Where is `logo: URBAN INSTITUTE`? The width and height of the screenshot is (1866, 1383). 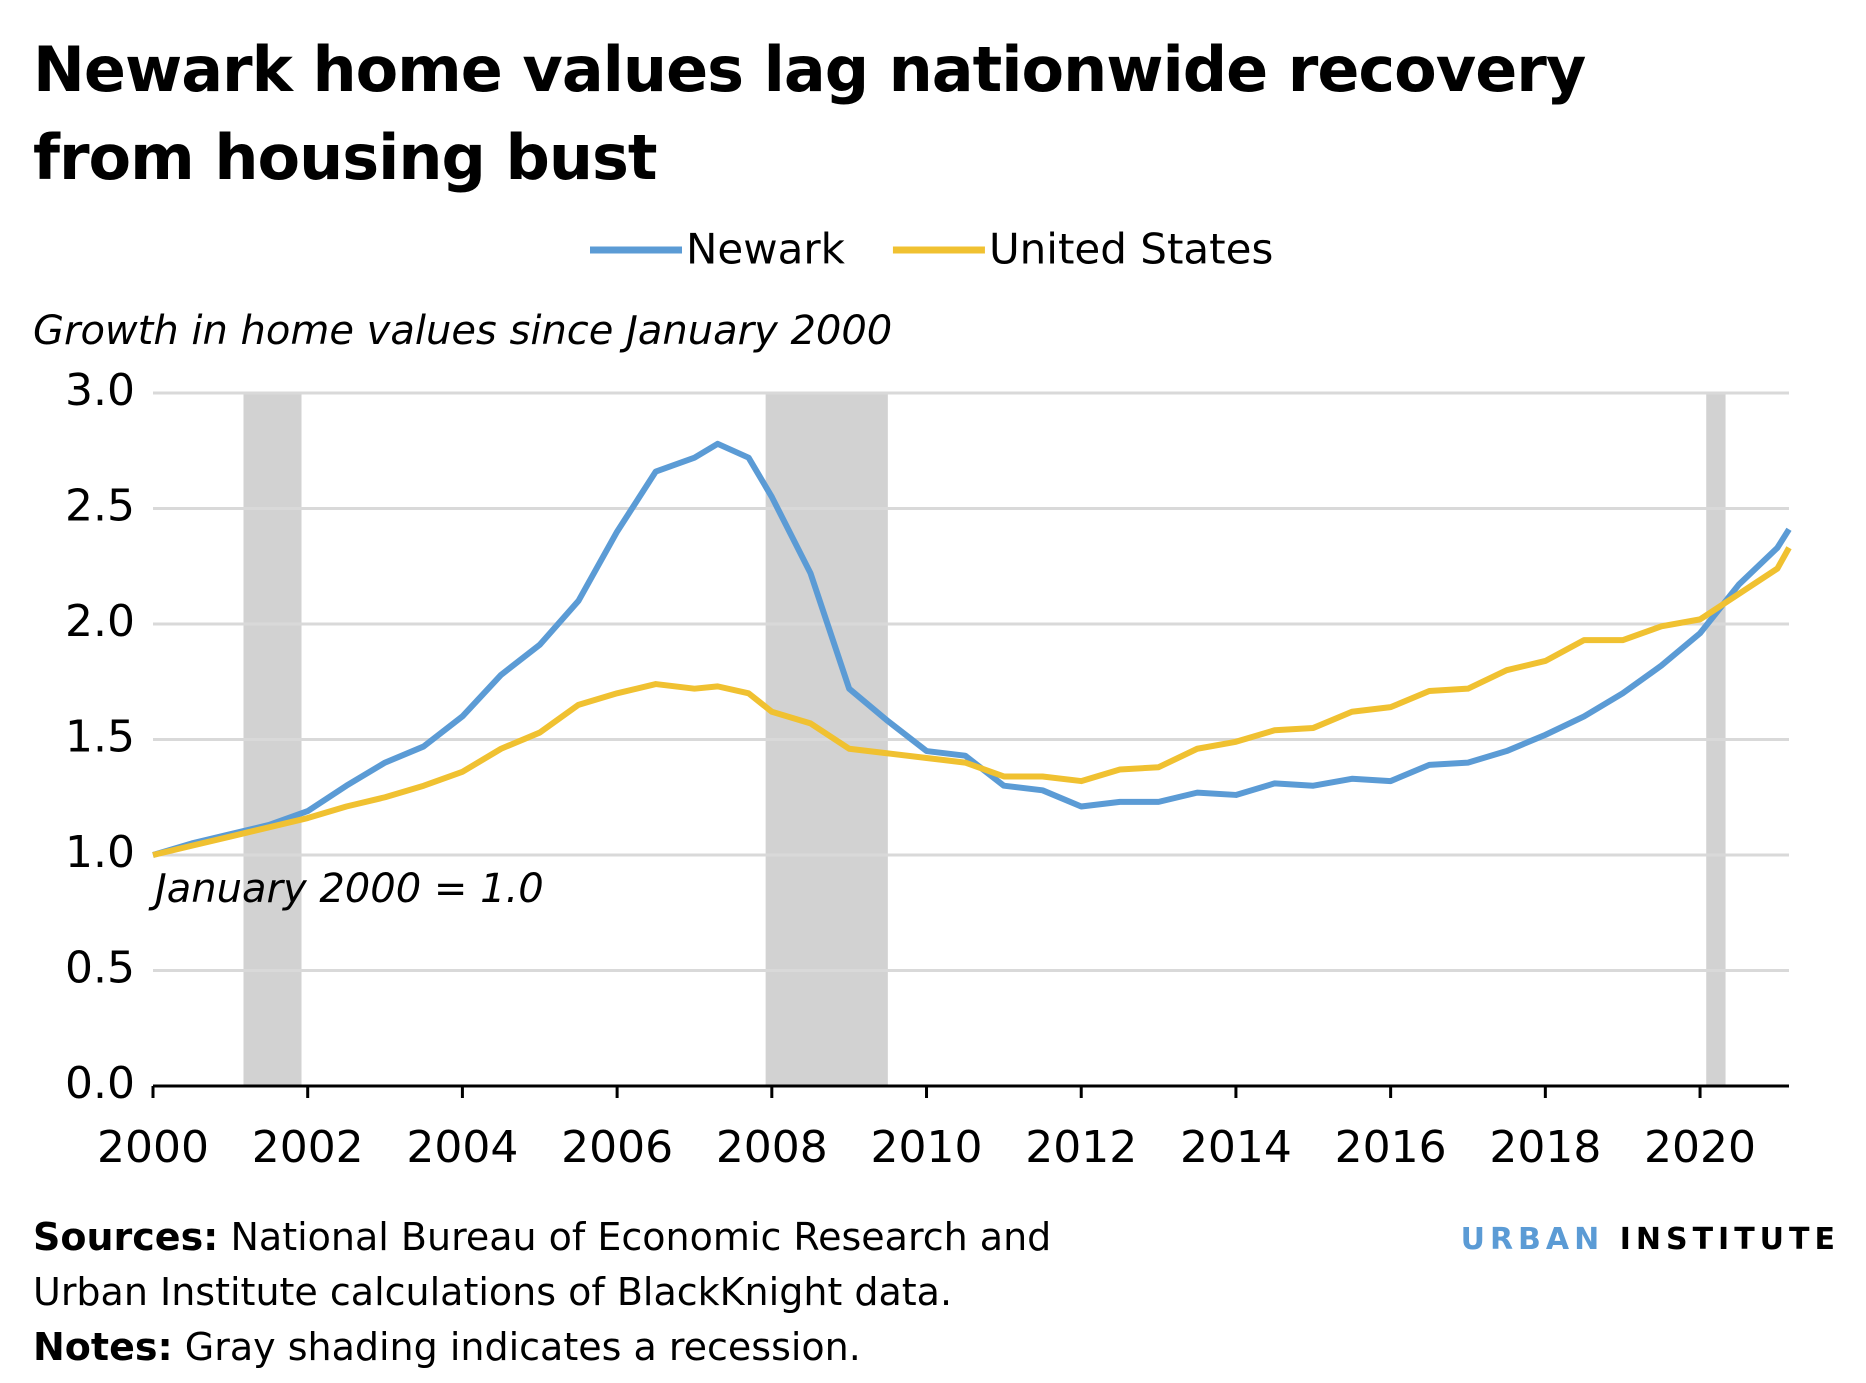 logo: URBAN INSTITUTE is located at coordinates (1650, 1239).